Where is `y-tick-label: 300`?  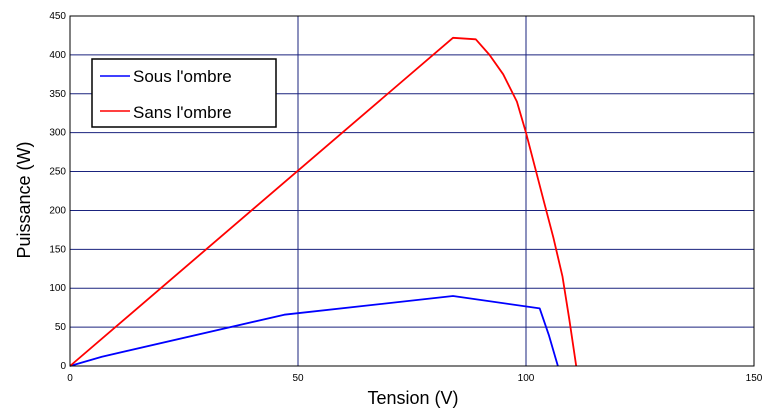
y-tick-label: 300 is located at coordinates (57, 133).